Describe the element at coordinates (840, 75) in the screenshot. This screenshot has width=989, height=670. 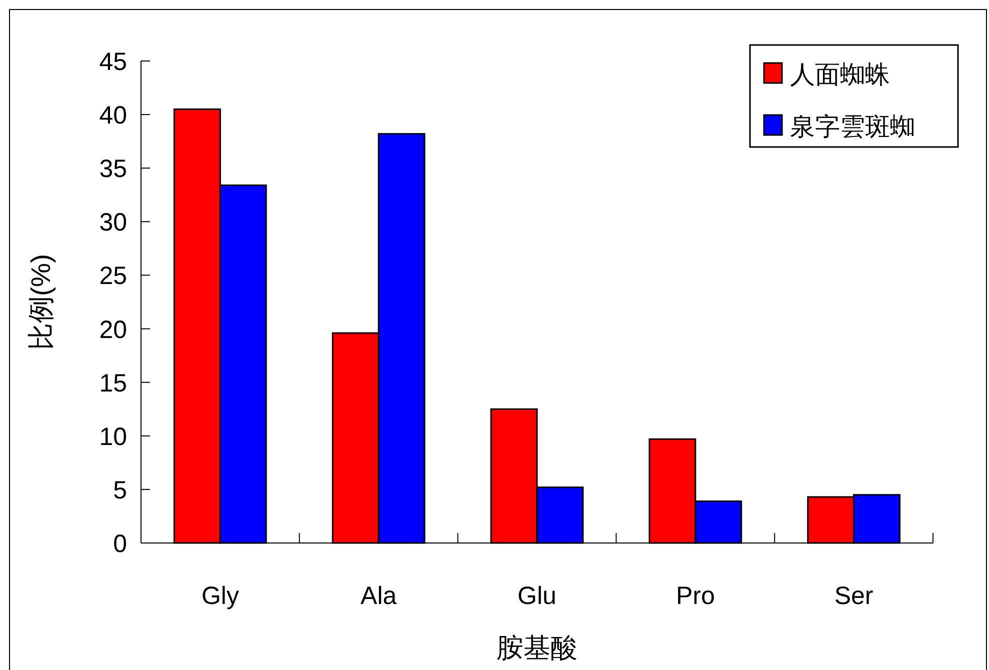
I see `legend-label: 人面蜘蛛` at that location.